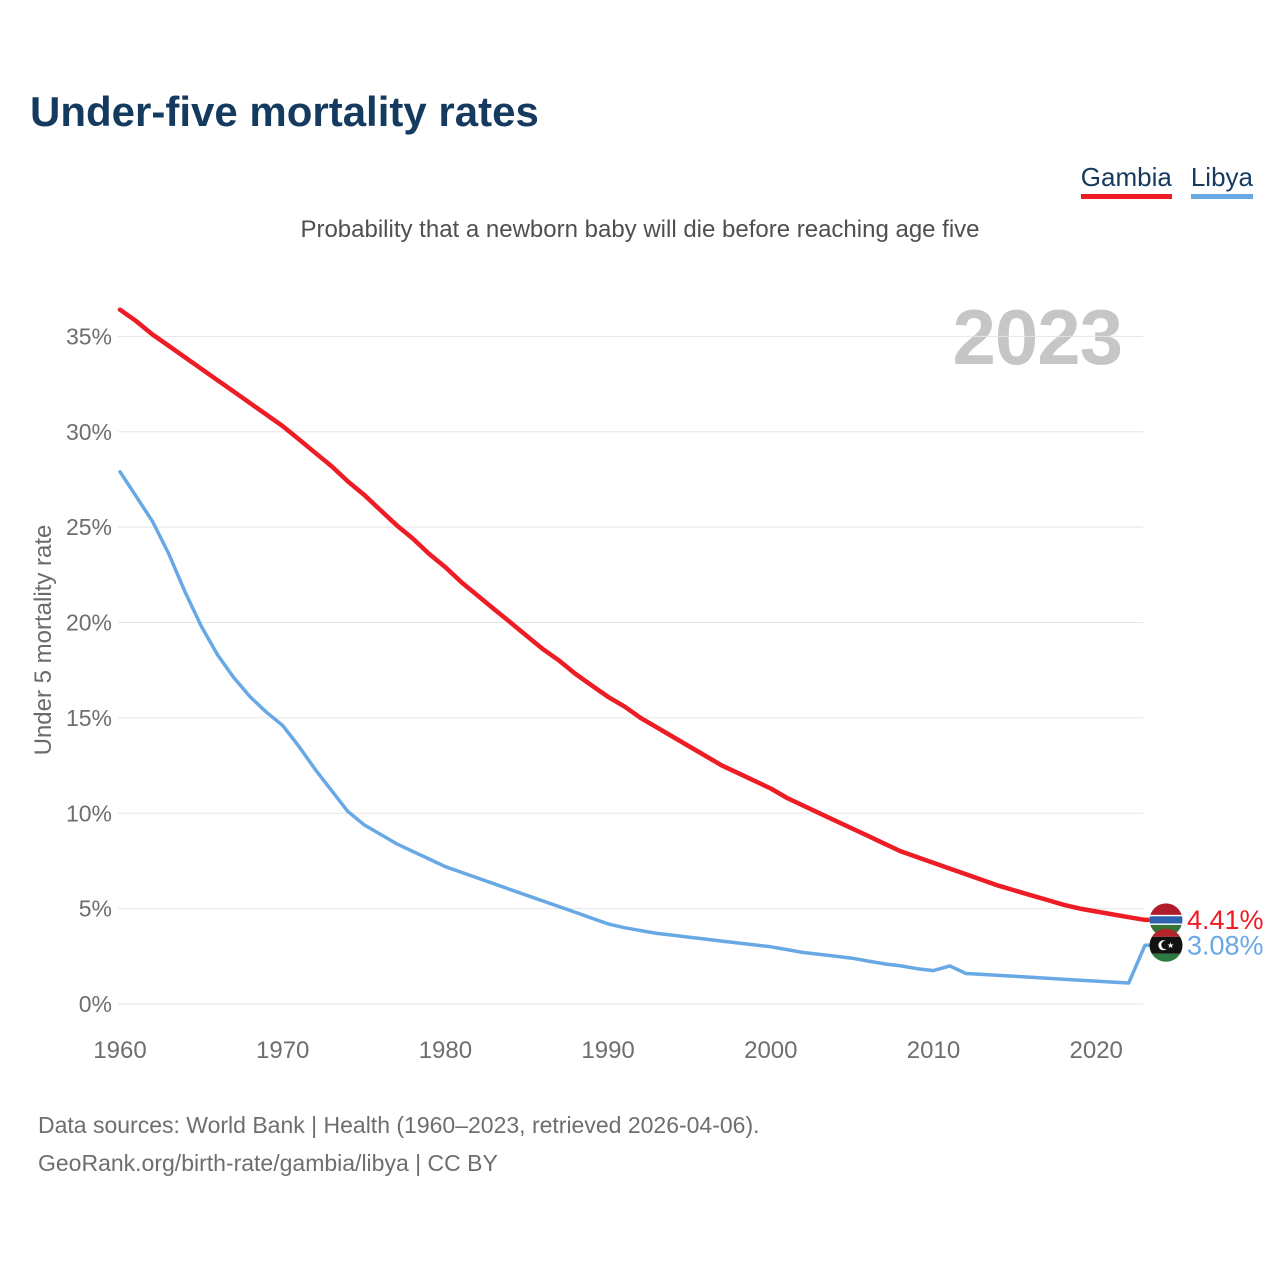  I want to click on y-tick-label: 10%, so click(89, 813).